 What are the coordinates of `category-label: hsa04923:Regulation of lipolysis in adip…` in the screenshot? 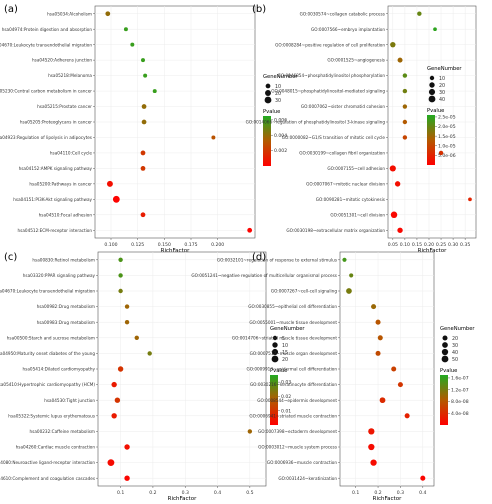 It's located at (46, 137).